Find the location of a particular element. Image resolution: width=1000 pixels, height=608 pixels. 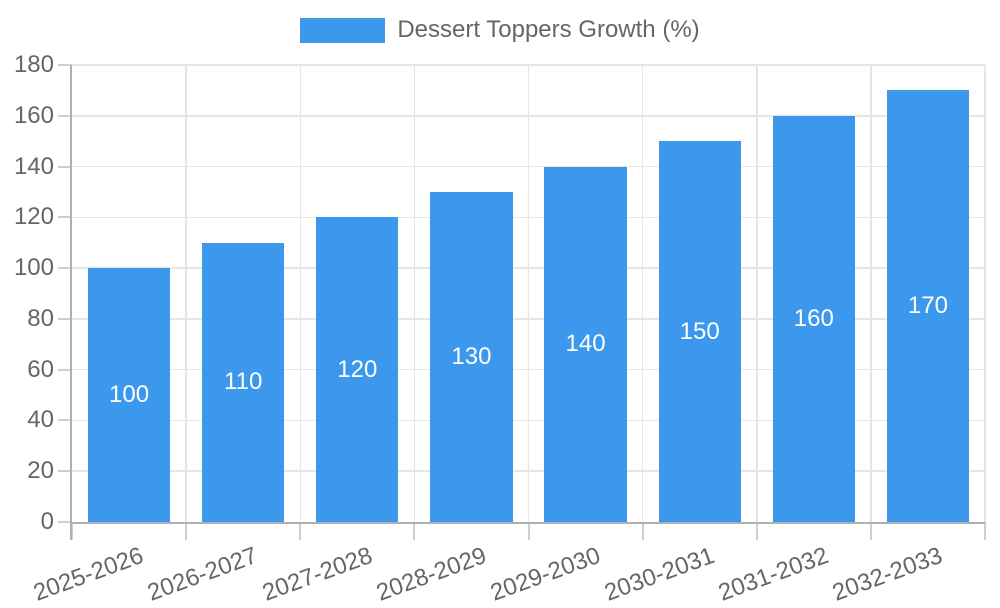

bar-value-label: 130 is located at coordinates (471, 356).